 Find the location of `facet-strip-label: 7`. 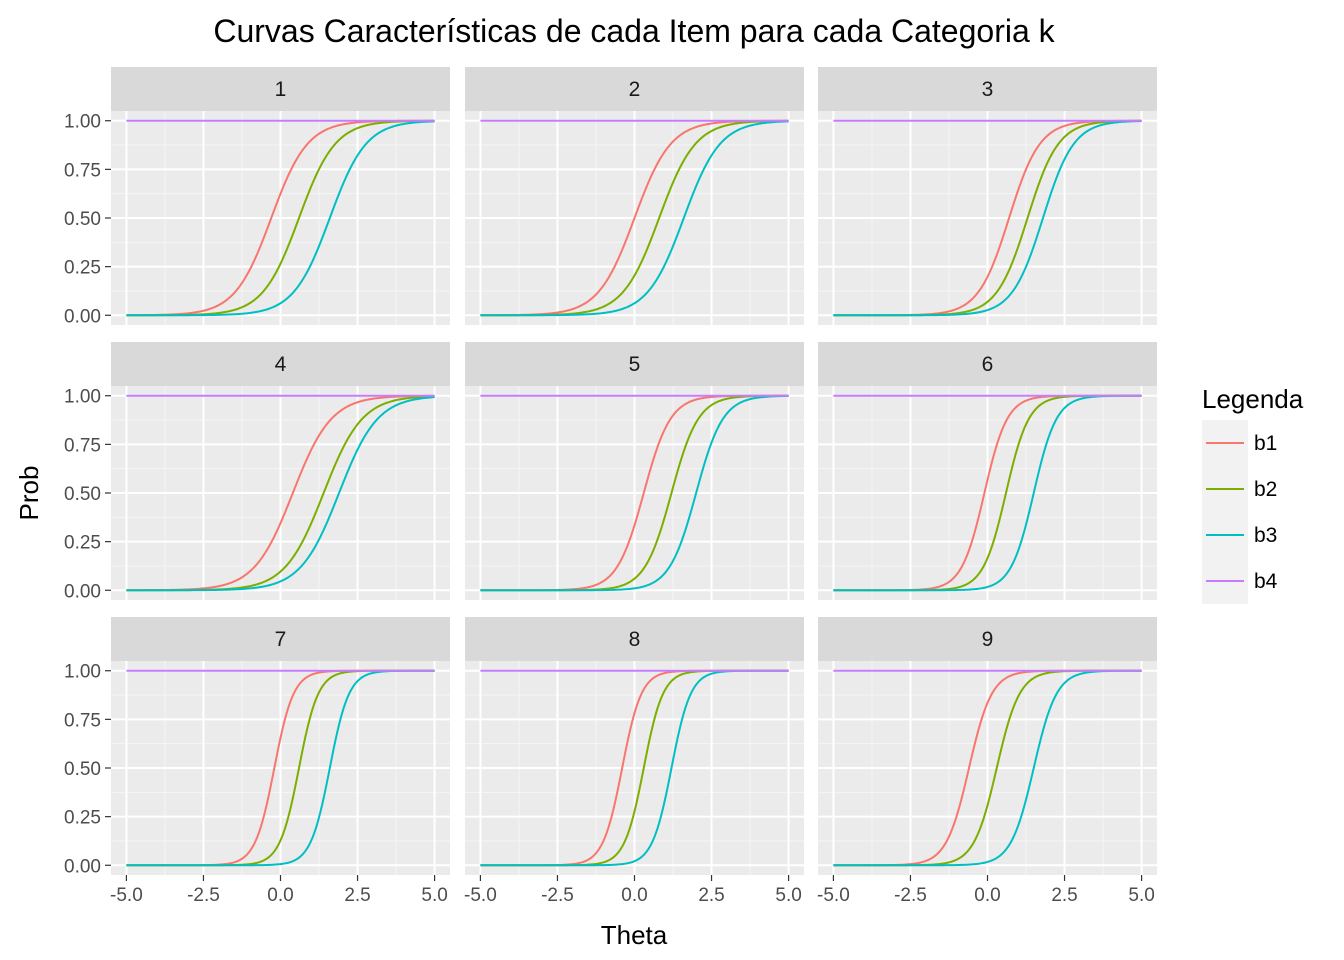

facet-strip-label: 7 is located at coordinates (281, 639).